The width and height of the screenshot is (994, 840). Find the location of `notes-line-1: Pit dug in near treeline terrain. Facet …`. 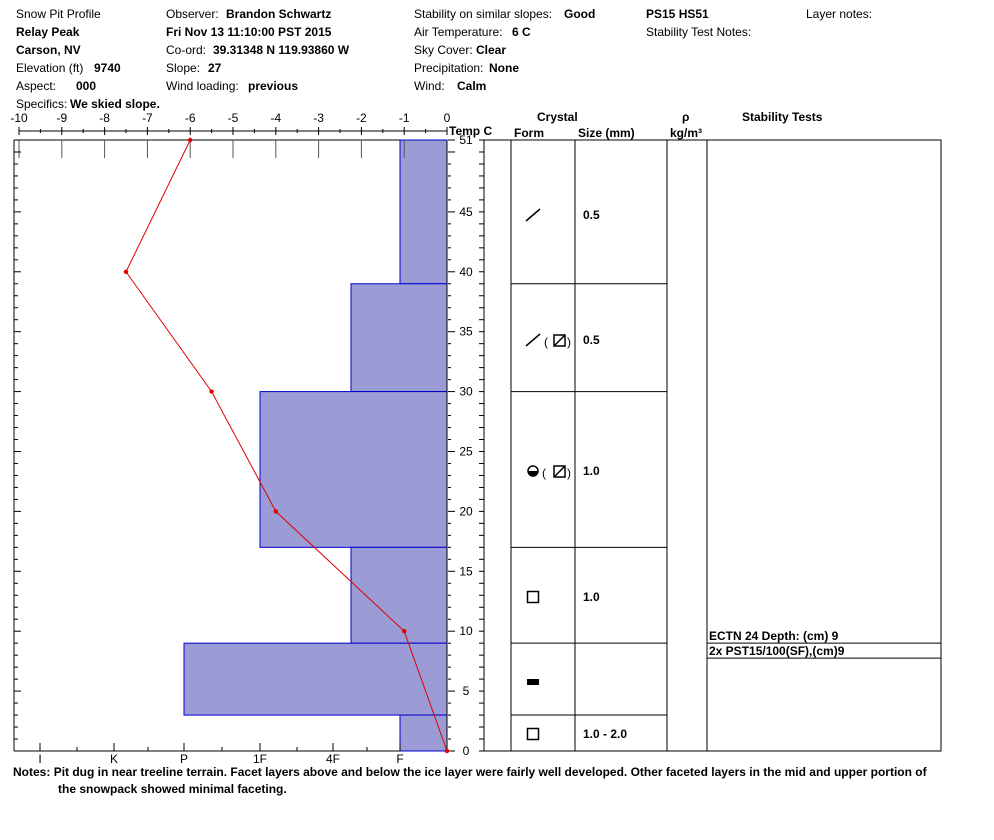

notes-line-1: Pit dug in near treeline terrain. Facet … is located at coordinates (490, 772).